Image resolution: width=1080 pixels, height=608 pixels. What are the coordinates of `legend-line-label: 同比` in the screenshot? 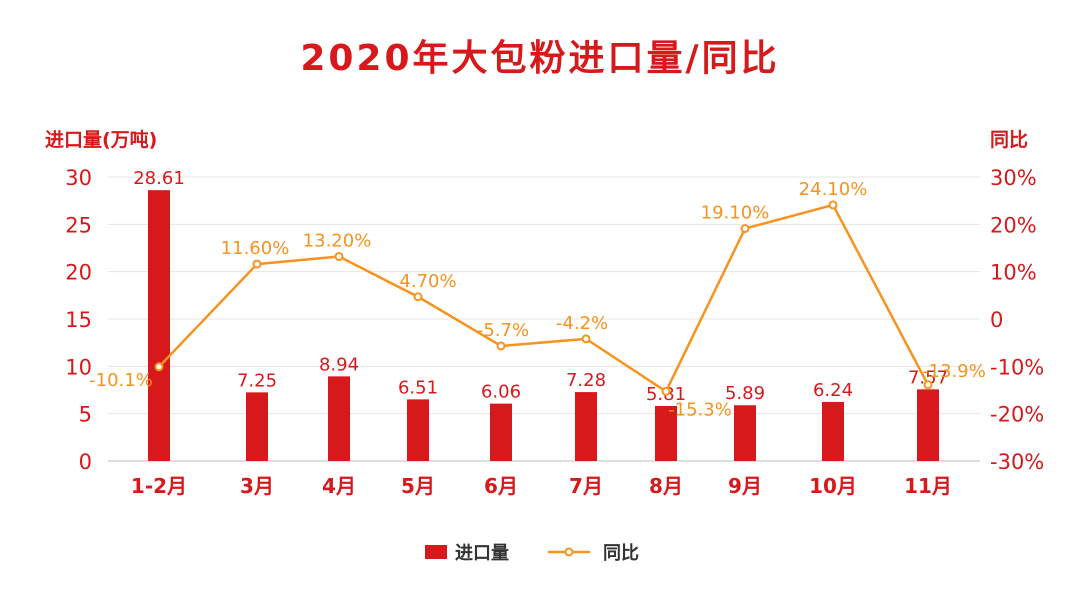 It's located at (621, 553).